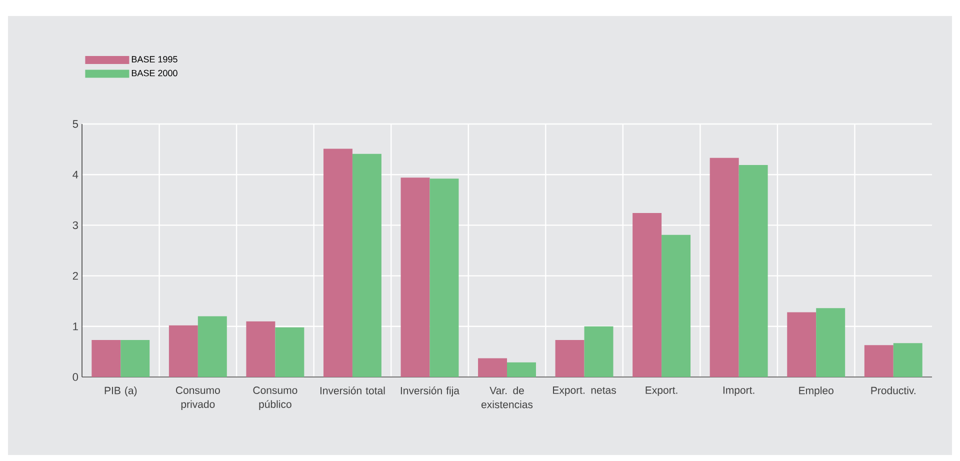 Image resolution: width=960 pixels, height=461 pixels. Describe the element at coordinates (75, 124) in the screenshot. I see `y-tick-label: 5` at that location.